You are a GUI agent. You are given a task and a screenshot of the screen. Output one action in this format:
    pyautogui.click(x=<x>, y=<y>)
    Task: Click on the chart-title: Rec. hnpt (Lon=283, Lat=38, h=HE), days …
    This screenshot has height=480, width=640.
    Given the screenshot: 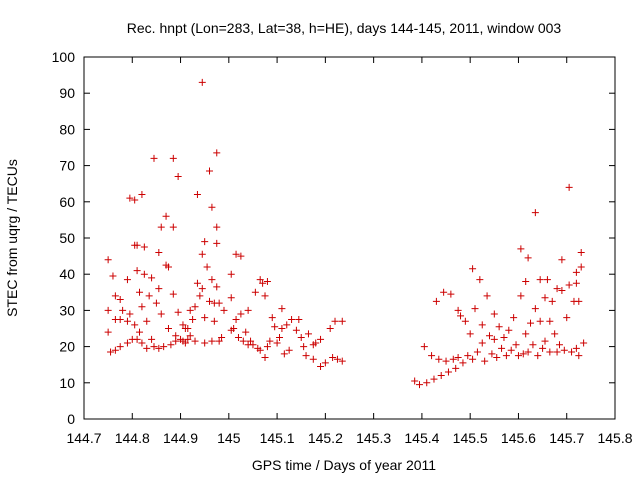 What is the action you would take?
    pyautogui.click(x=344, y=28)
    